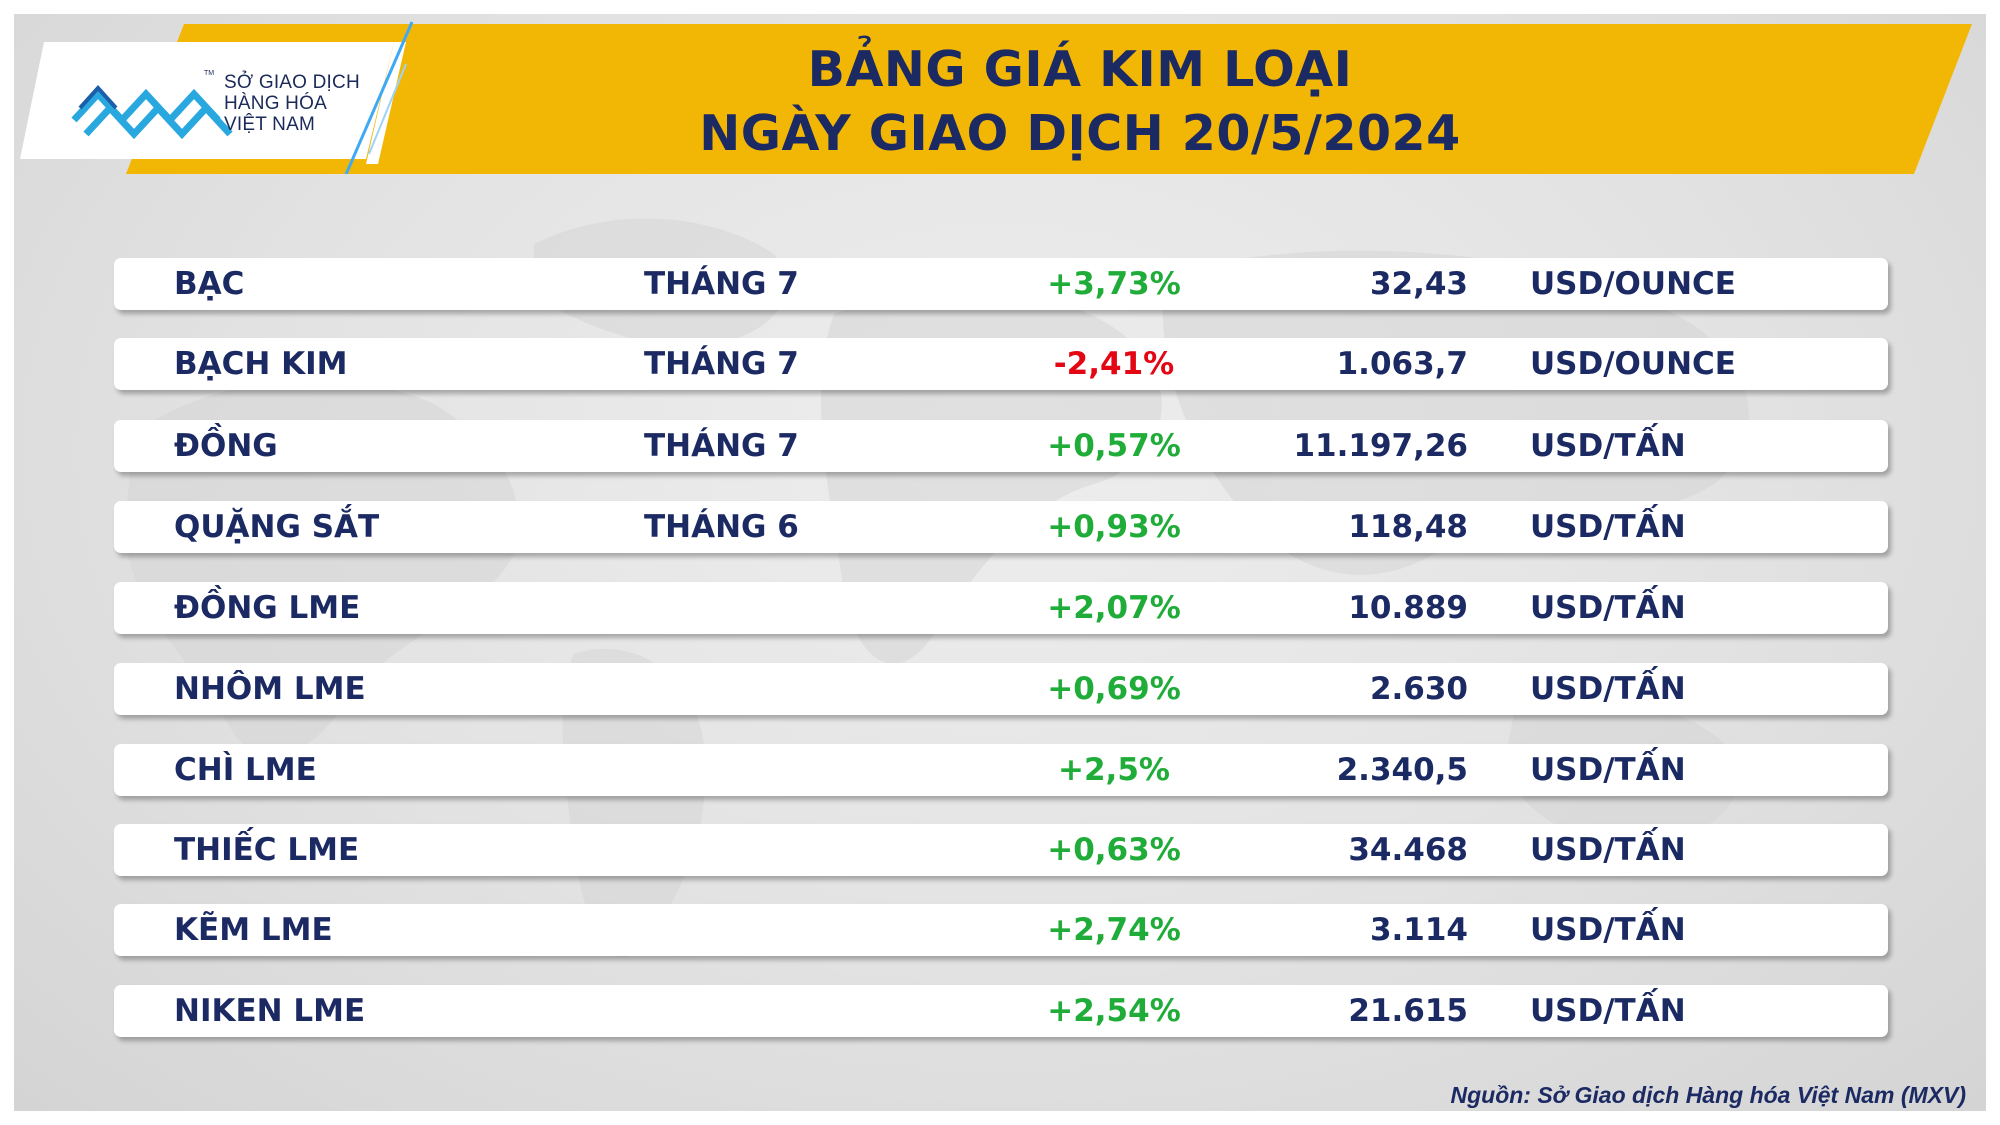  I want to click on price-change: +2,07%, so click(1114, 608).